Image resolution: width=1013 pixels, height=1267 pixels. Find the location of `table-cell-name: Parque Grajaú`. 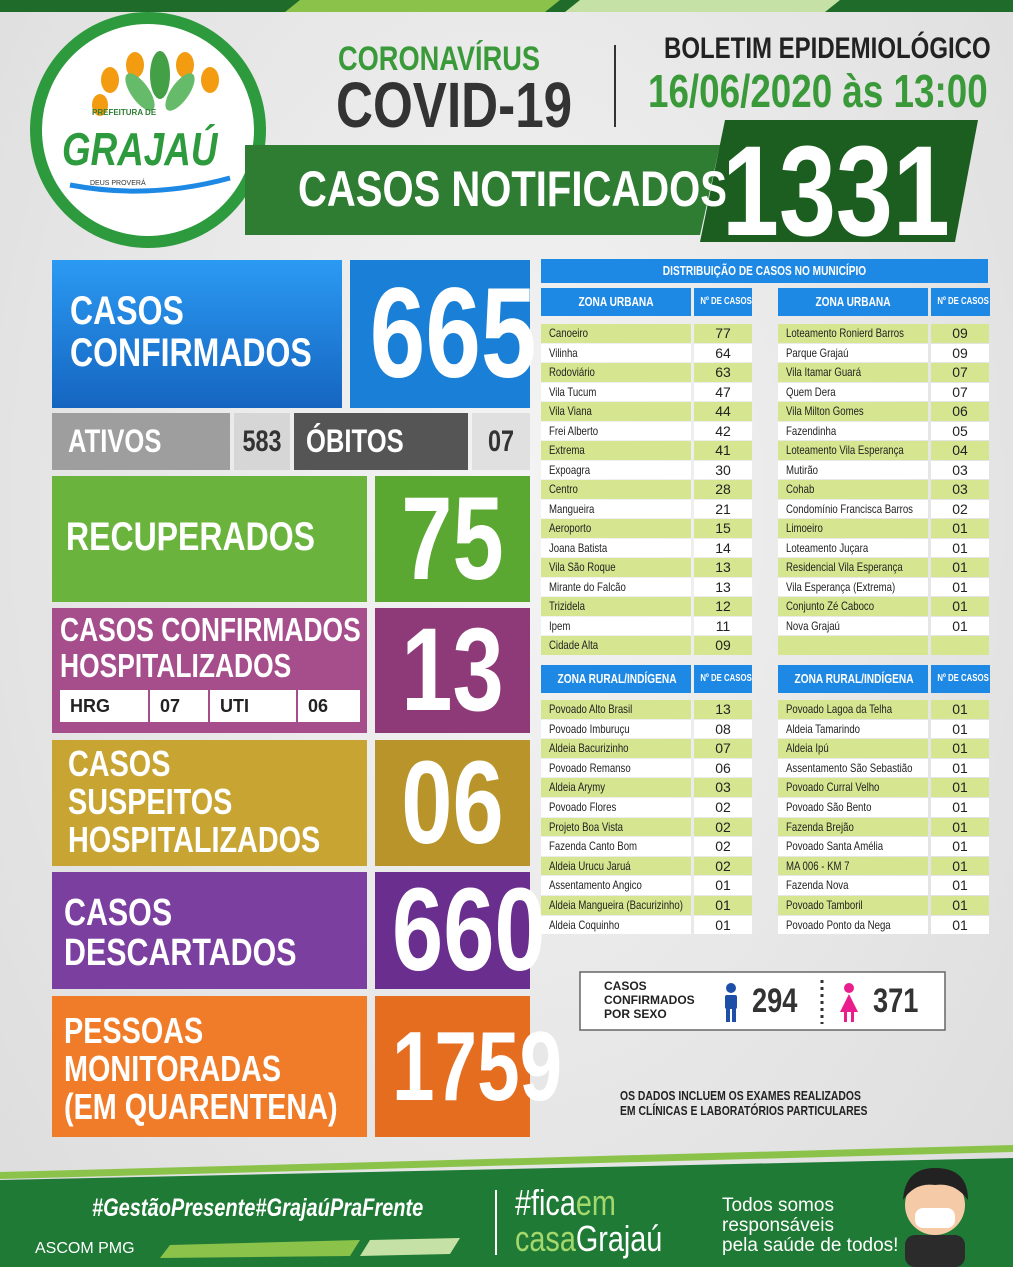

table-cell-name: Parque Grajaú is located at coordinates (817, 352).